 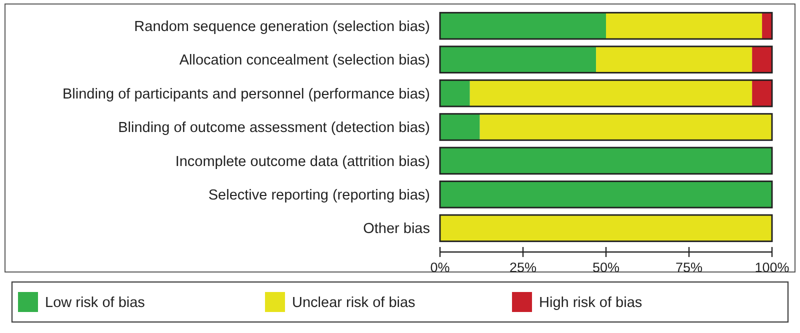 What do you see at coordinates (246, 94) in the screenshot?
I see `y-tick-label: Blinding of participants and personnel (performance bias)` at bounding box center [246, 94].